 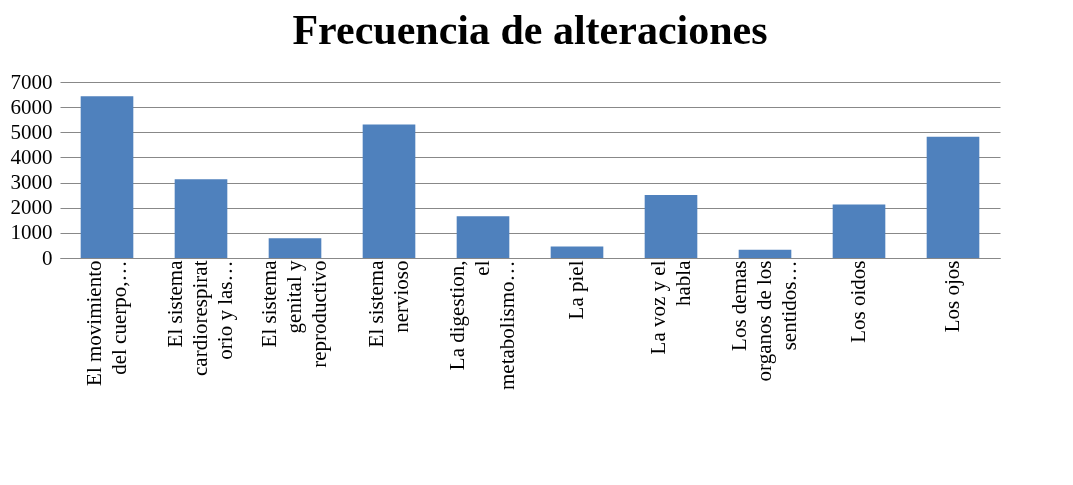 What do you see at coordinates (952, 296) in the screenshot?
I see `x-tick-label: Los ojos` at bounding box center [952, 296].